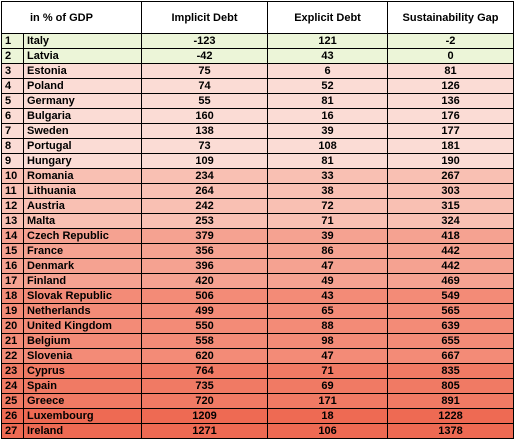 This screenshot has height=439, width=514. What do you see at coordinates (205, 17) in the screenshot?
I see `header-implicit-debt: Implicit Debt` at bounding box center [205, 17].